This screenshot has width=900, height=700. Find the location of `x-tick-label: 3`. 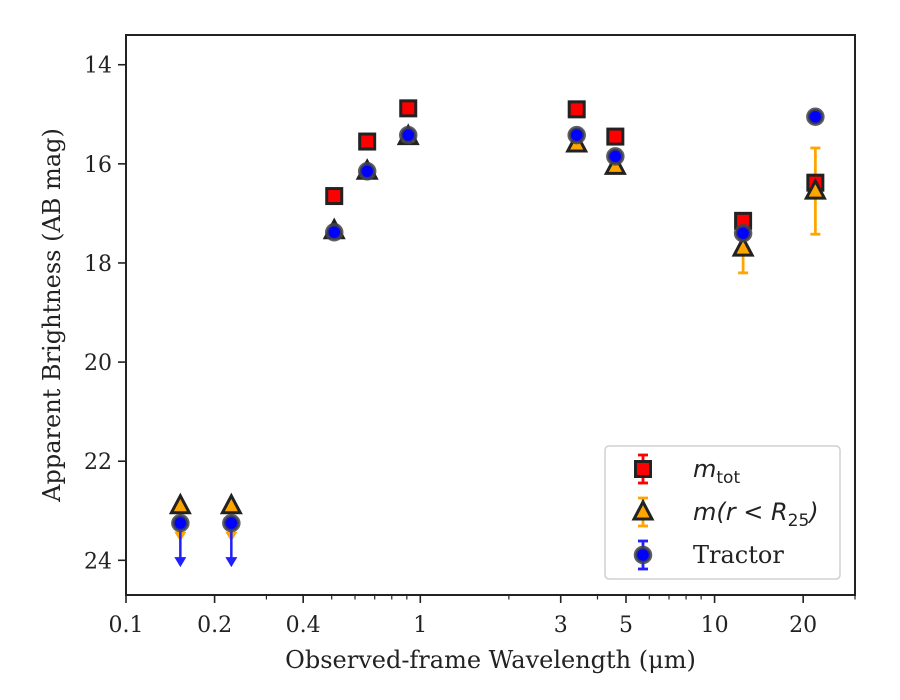

x-tick-label: 3 is located at coordinates (561, 625).